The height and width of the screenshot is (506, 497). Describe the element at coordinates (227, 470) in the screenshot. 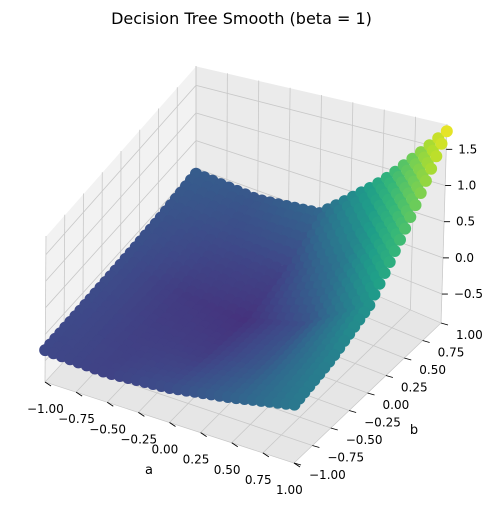

I see `x-tick-label: 0.50` at that location.